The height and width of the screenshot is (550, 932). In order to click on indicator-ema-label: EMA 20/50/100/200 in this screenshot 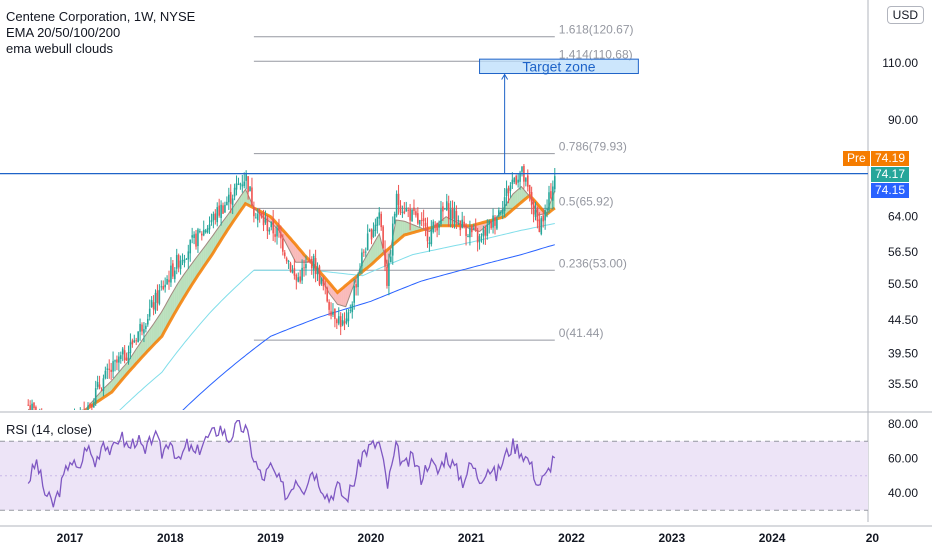, I will do `click(63, 32)`.